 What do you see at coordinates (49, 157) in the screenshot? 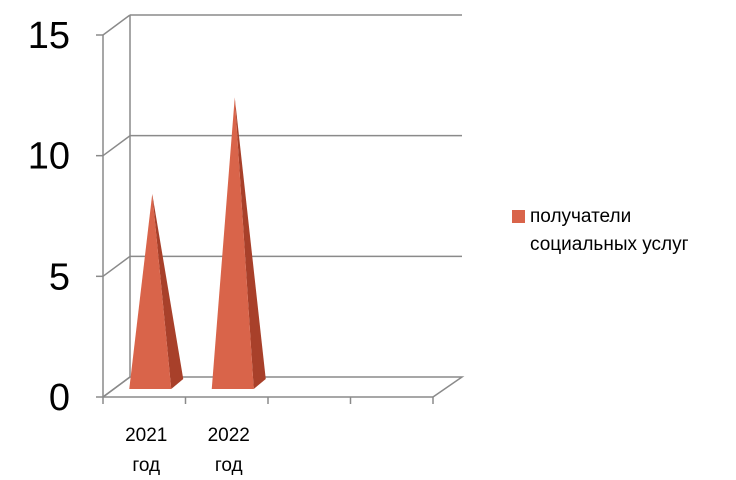
I see `y-tick-label-10: 10` at bounding box center [49, 157].